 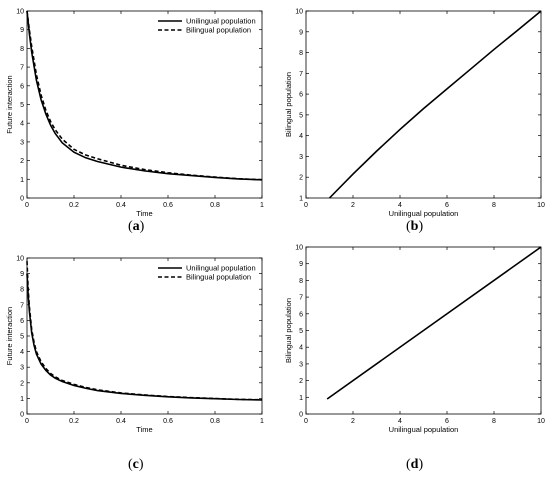 I want to click on panel-label-c: (c), so click(x=136, y=464).